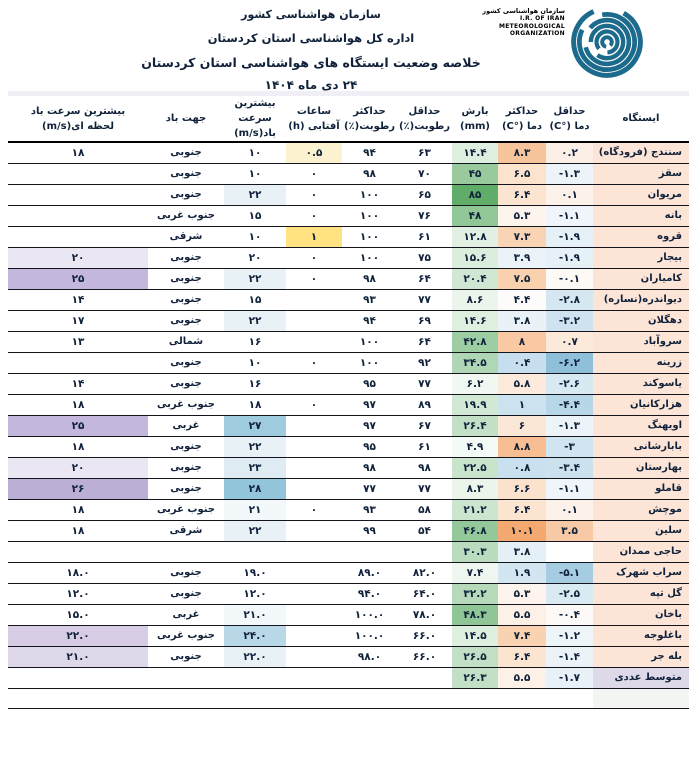 The height and width of the screenshot is (765, 697). What do you see at coordinates (424, 119) in the screenshot?
I see `column-header-hum_min: حداقل رطوبت(٪)` at bounding box center [424, 119].